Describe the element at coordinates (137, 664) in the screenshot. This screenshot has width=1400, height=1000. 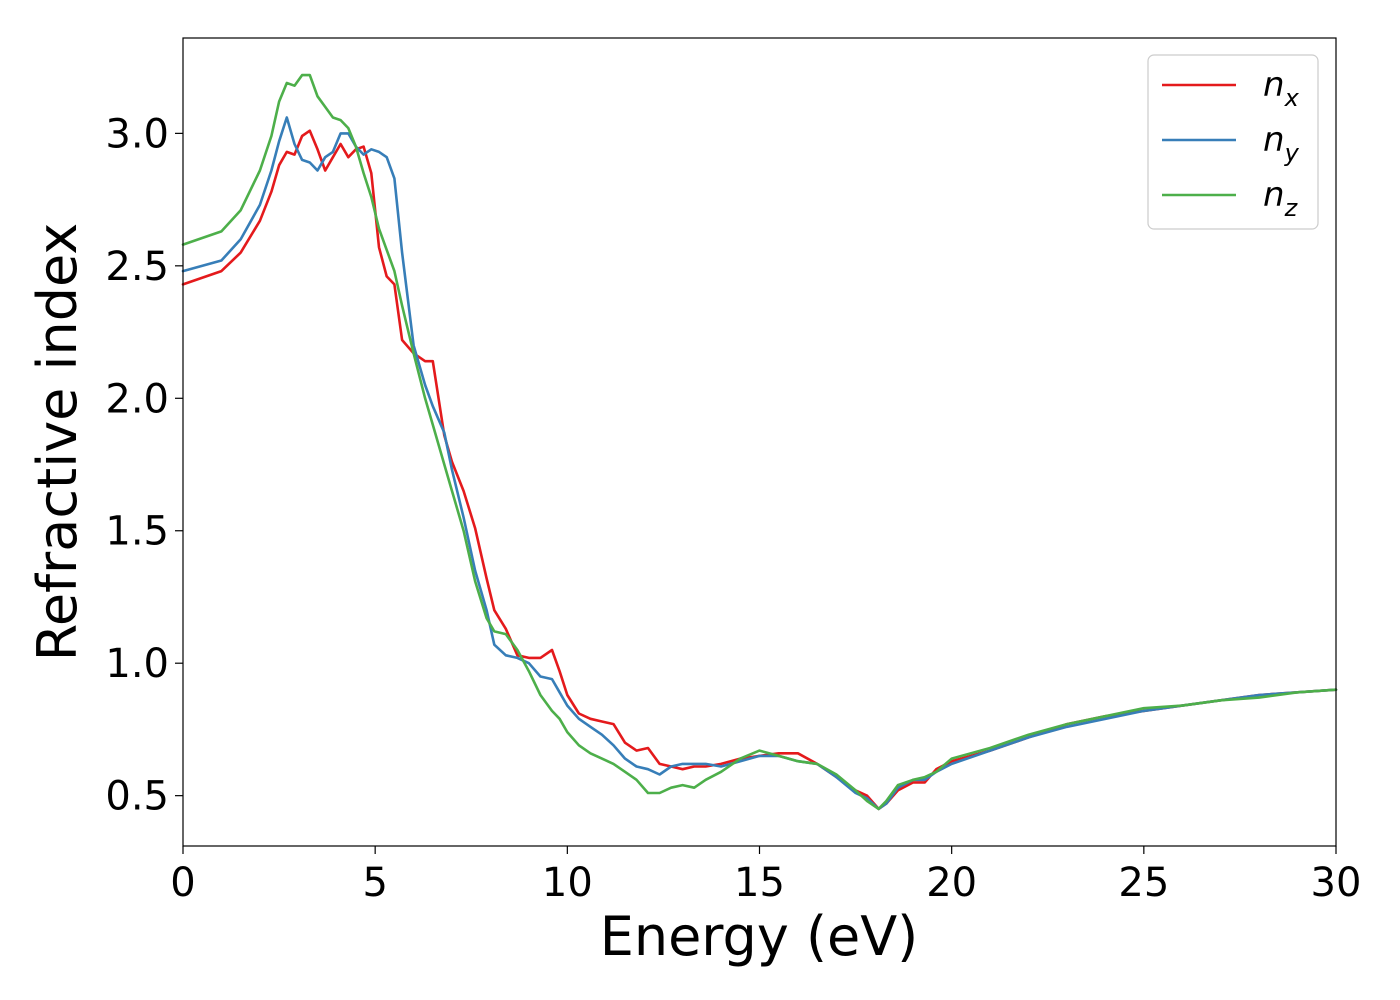
I see `y-tick-label: 1.0` at that location.